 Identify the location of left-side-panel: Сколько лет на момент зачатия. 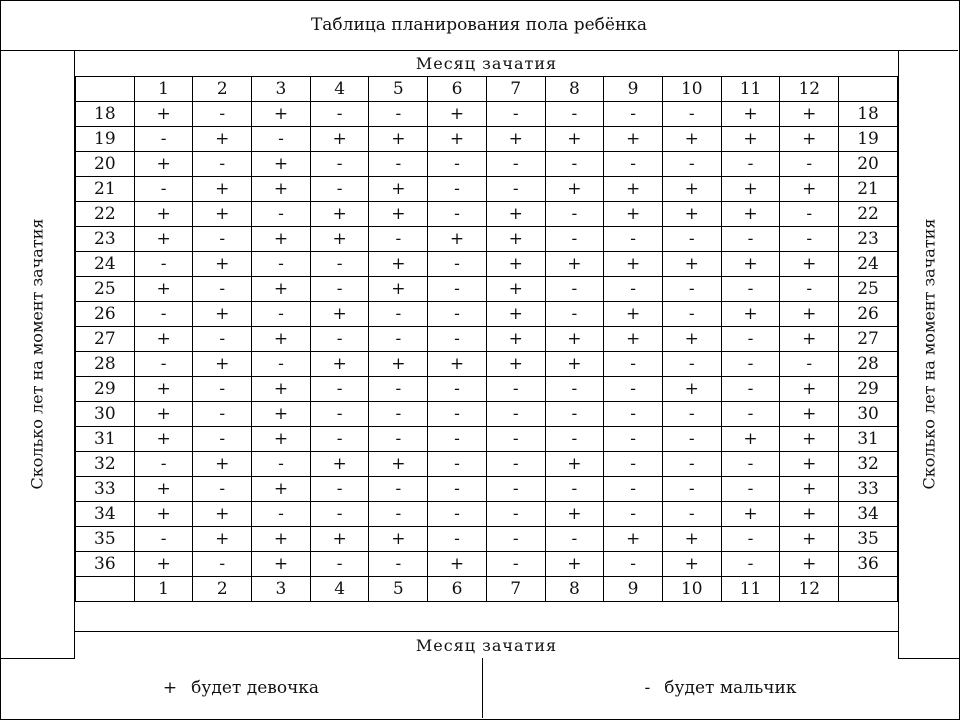
(37, 354).